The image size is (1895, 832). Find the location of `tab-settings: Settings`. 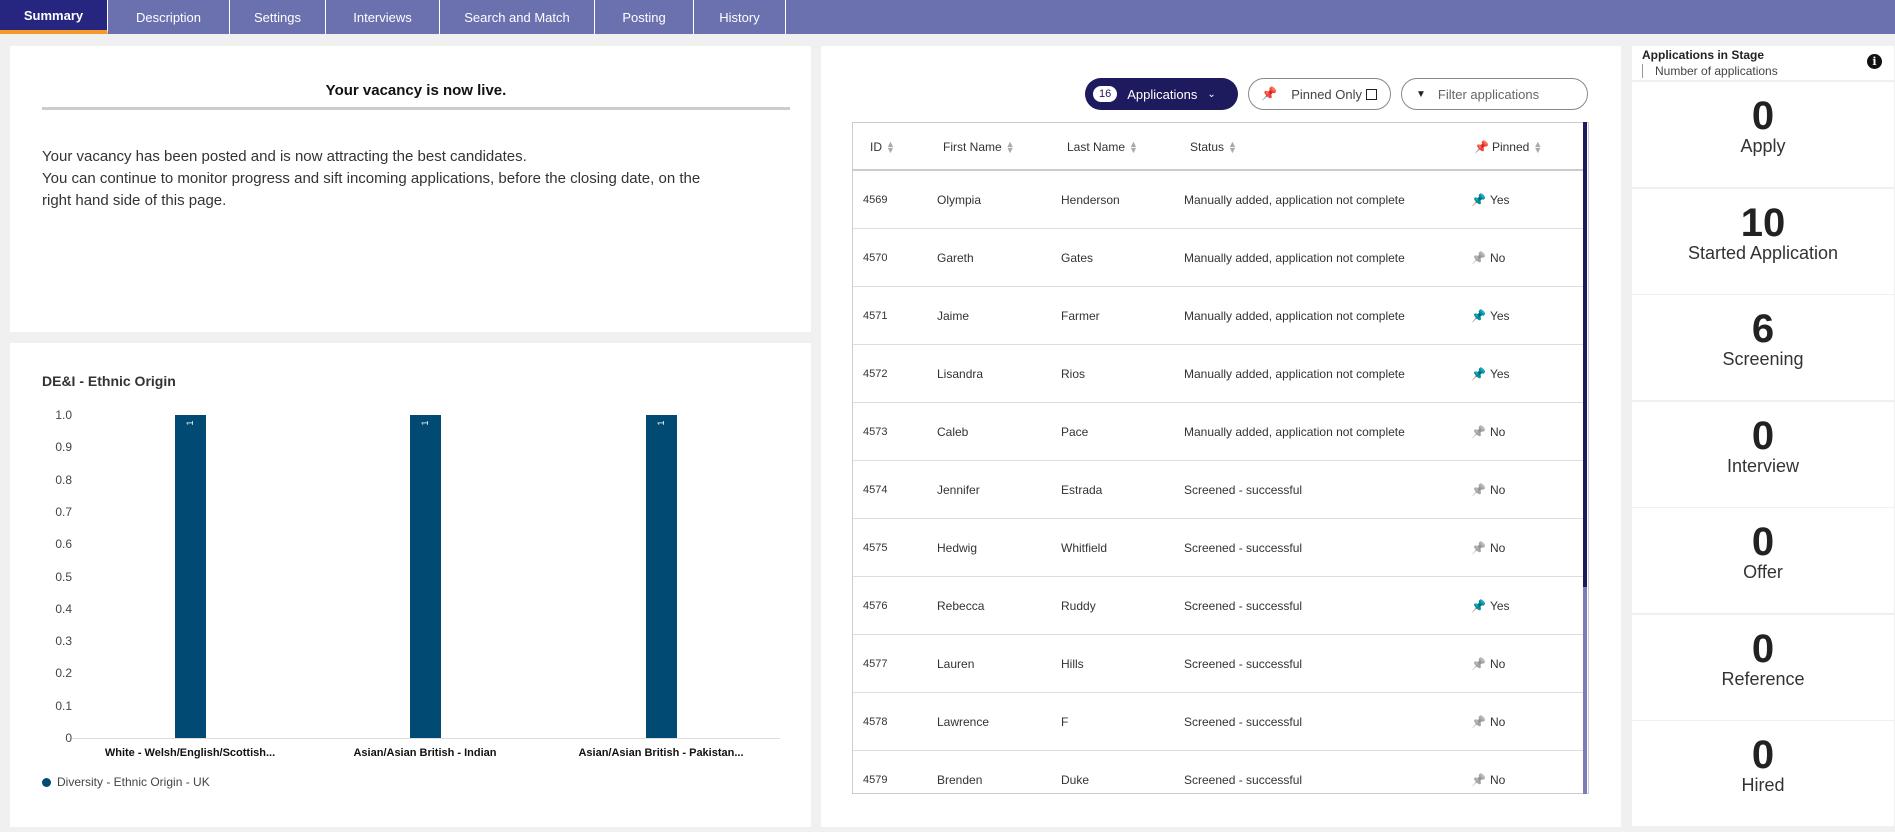

tab-settings: Settings is located at coordinates (278, 17).